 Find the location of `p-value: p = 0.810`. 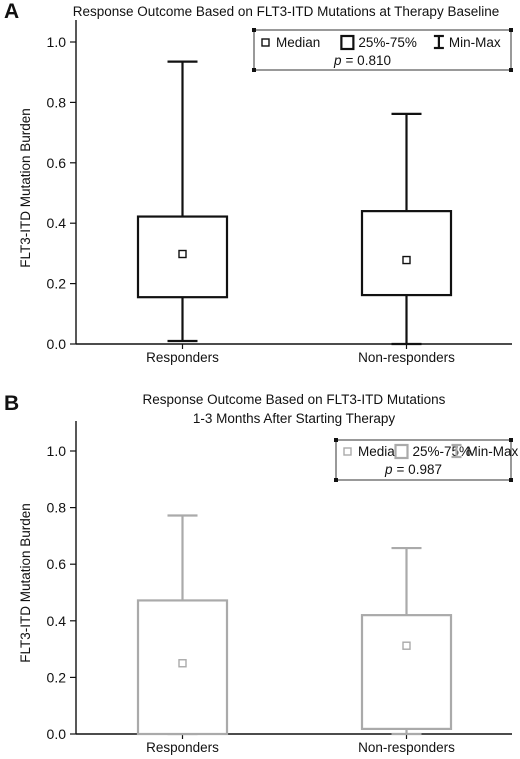

p-value: p = 0.810 is located at coordinates (362, 60).